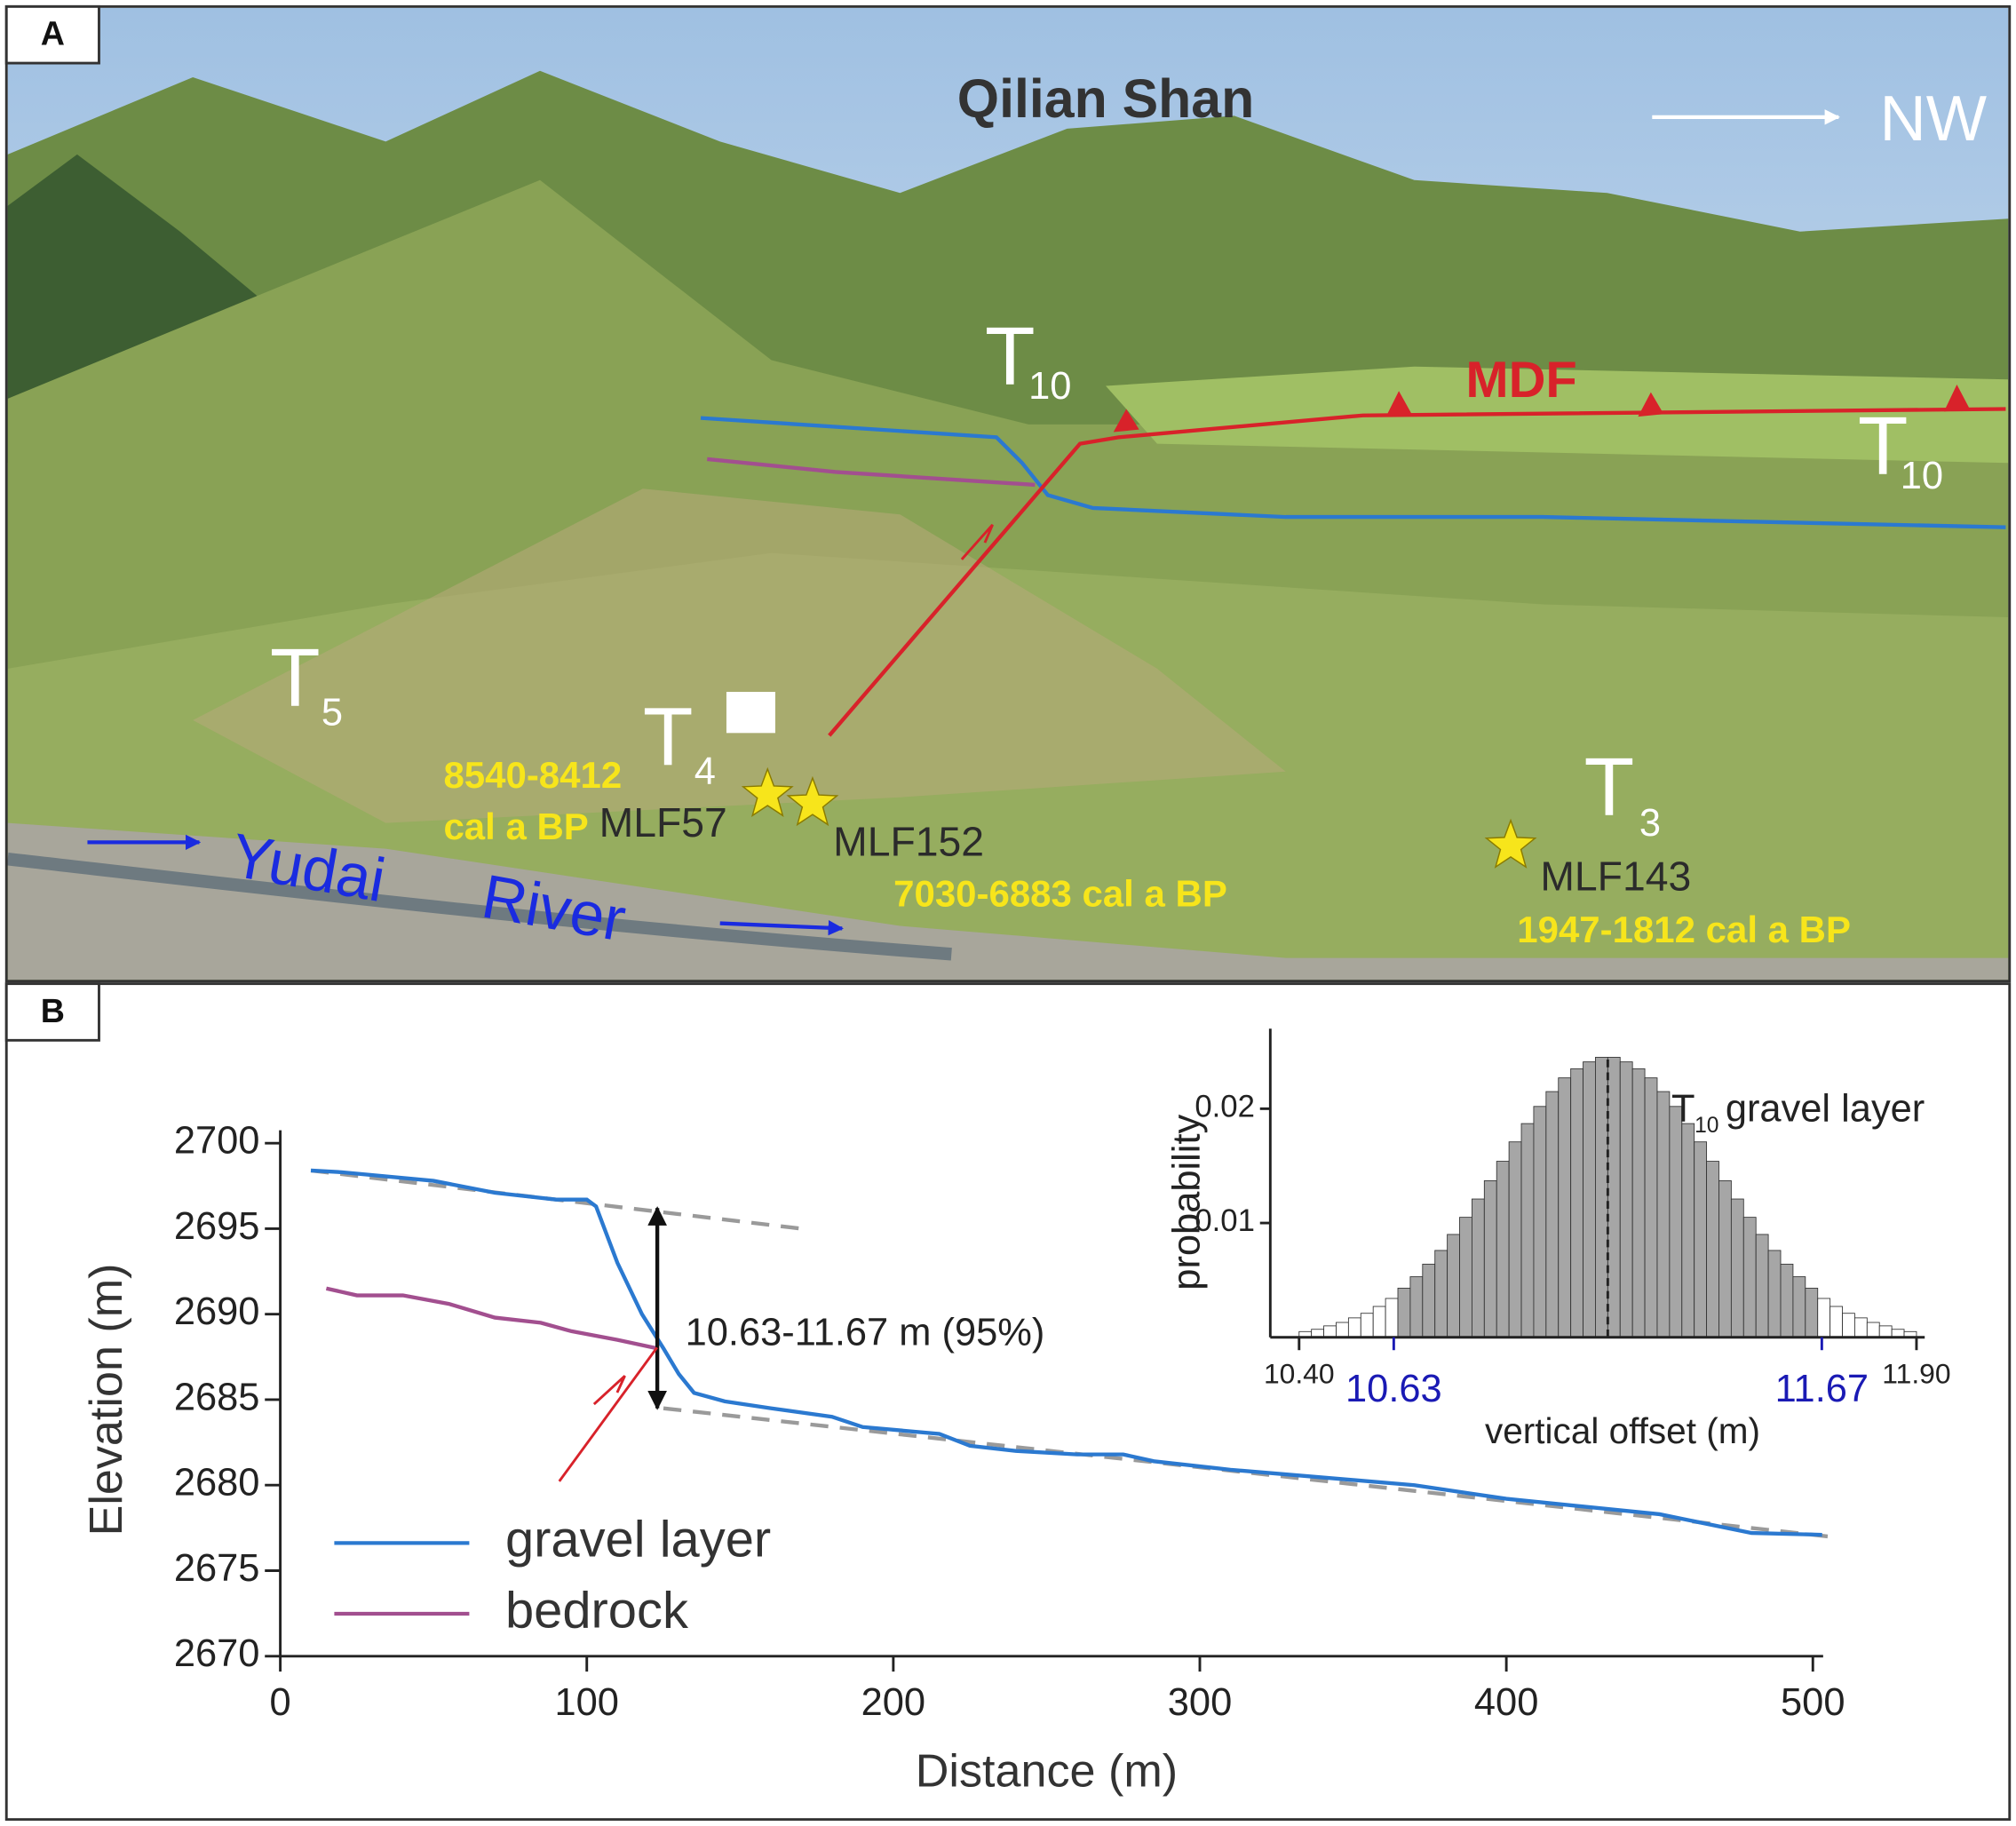 This screenshot has width=2016, height=1826. I want to click on inset-title: gravel layer, so click(1825, 1108).